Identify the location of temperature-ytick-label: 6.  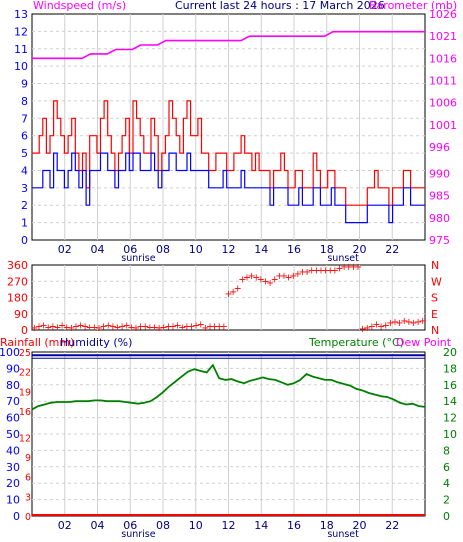
(446, 467).